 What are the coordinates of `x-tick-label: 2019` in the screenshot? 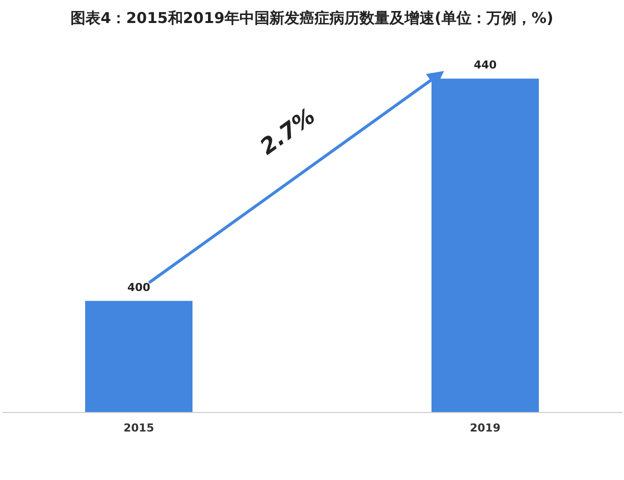 It's located at (485, 428).